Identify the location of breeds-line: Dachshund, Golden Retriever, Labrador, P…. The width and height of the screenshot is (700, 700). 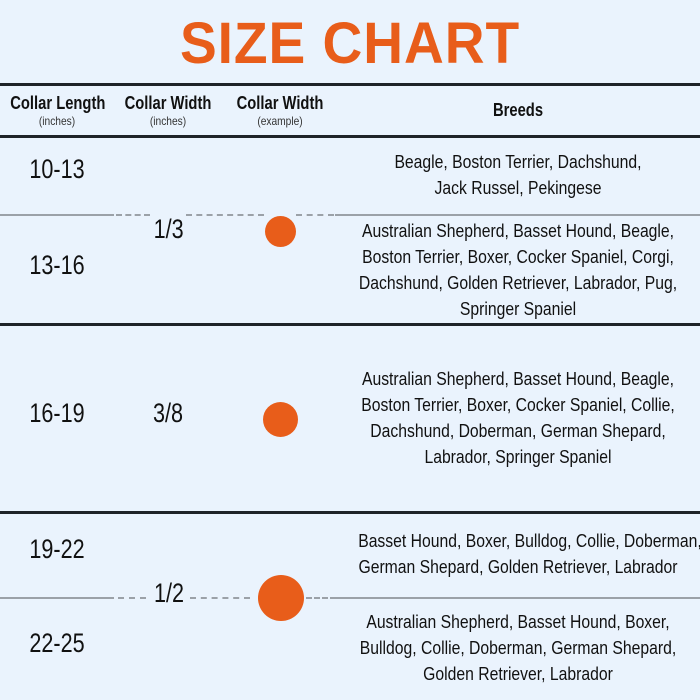
(518, 282).